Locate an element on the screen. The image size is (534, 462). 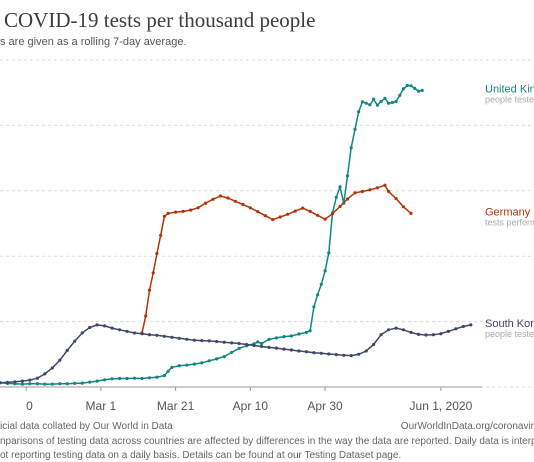
legend-label: South Kore is located at coordinates (509, 324).